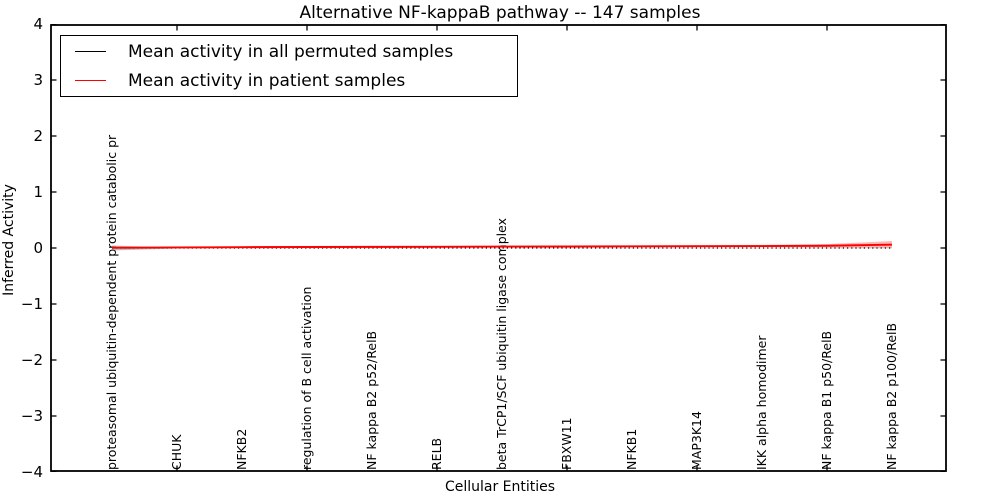 The height and width of the screenshot is (500, 1000). What do you see at coordinates (267, 80) in the screenshot?
I see `legend-label: Mean activity in patient samples` at bounding box center [267, 80].